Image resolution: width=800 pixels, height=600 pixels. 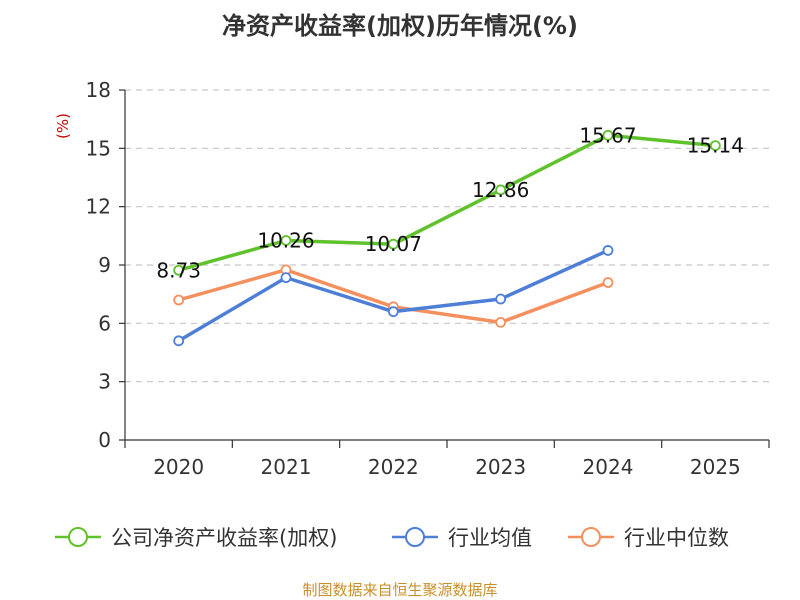 What do you see at coordinates (104, 323) in the screenshot?
I see `y-tick-label: 6` at bounding box center [104, 323].